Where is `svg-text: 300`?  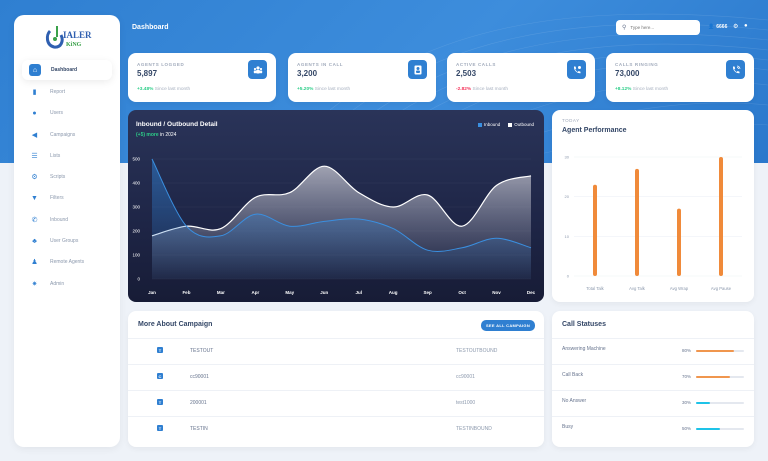
svg-text: 300 is located at coordinates (136, 207).